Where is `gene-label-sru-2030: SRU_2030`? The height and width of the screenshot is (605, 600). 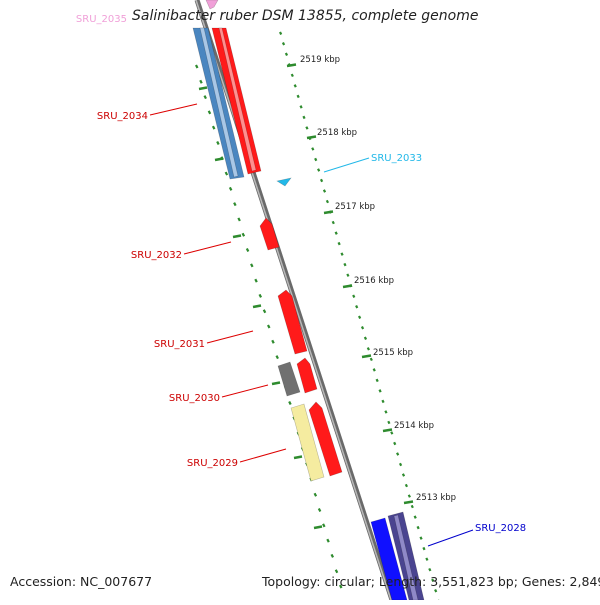
gene-label-sru-2030: SRU_2030 is located at coordinates (194, 398).